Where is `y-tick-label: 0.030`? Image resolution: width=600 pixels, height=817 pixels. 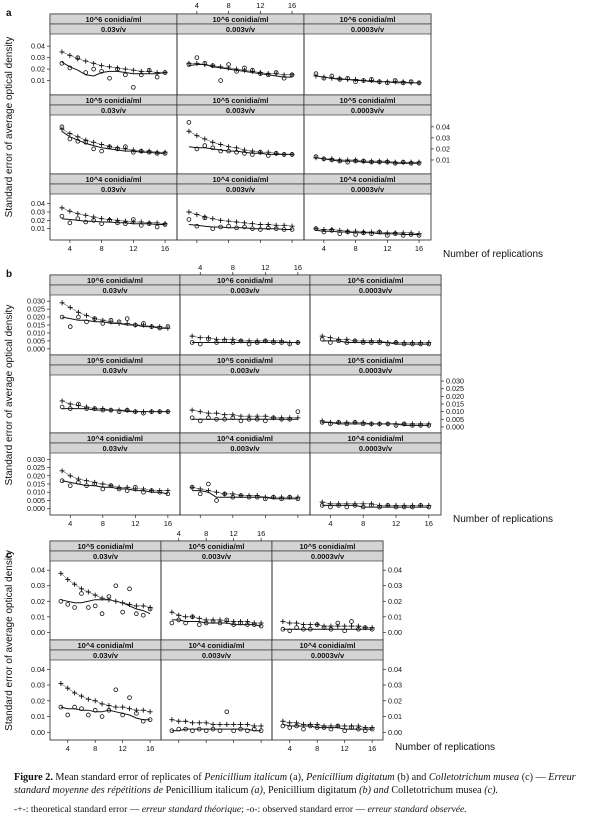 y-tick-label: 0.030 is located at coordinates (36, 301).